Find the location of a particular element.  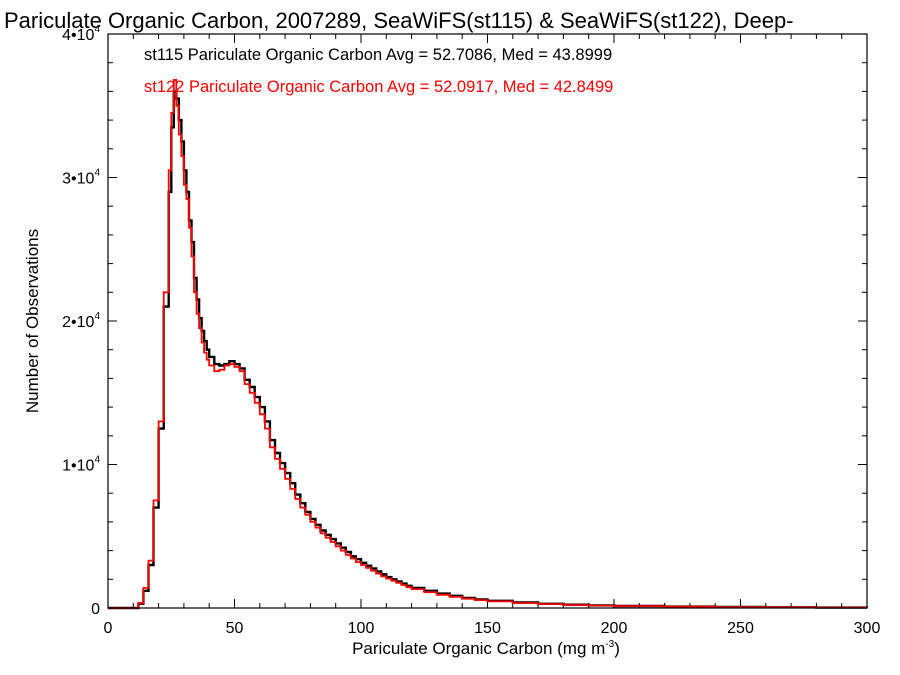

x-axis-label-exponent: -3 is located at coordinates (609, 644).